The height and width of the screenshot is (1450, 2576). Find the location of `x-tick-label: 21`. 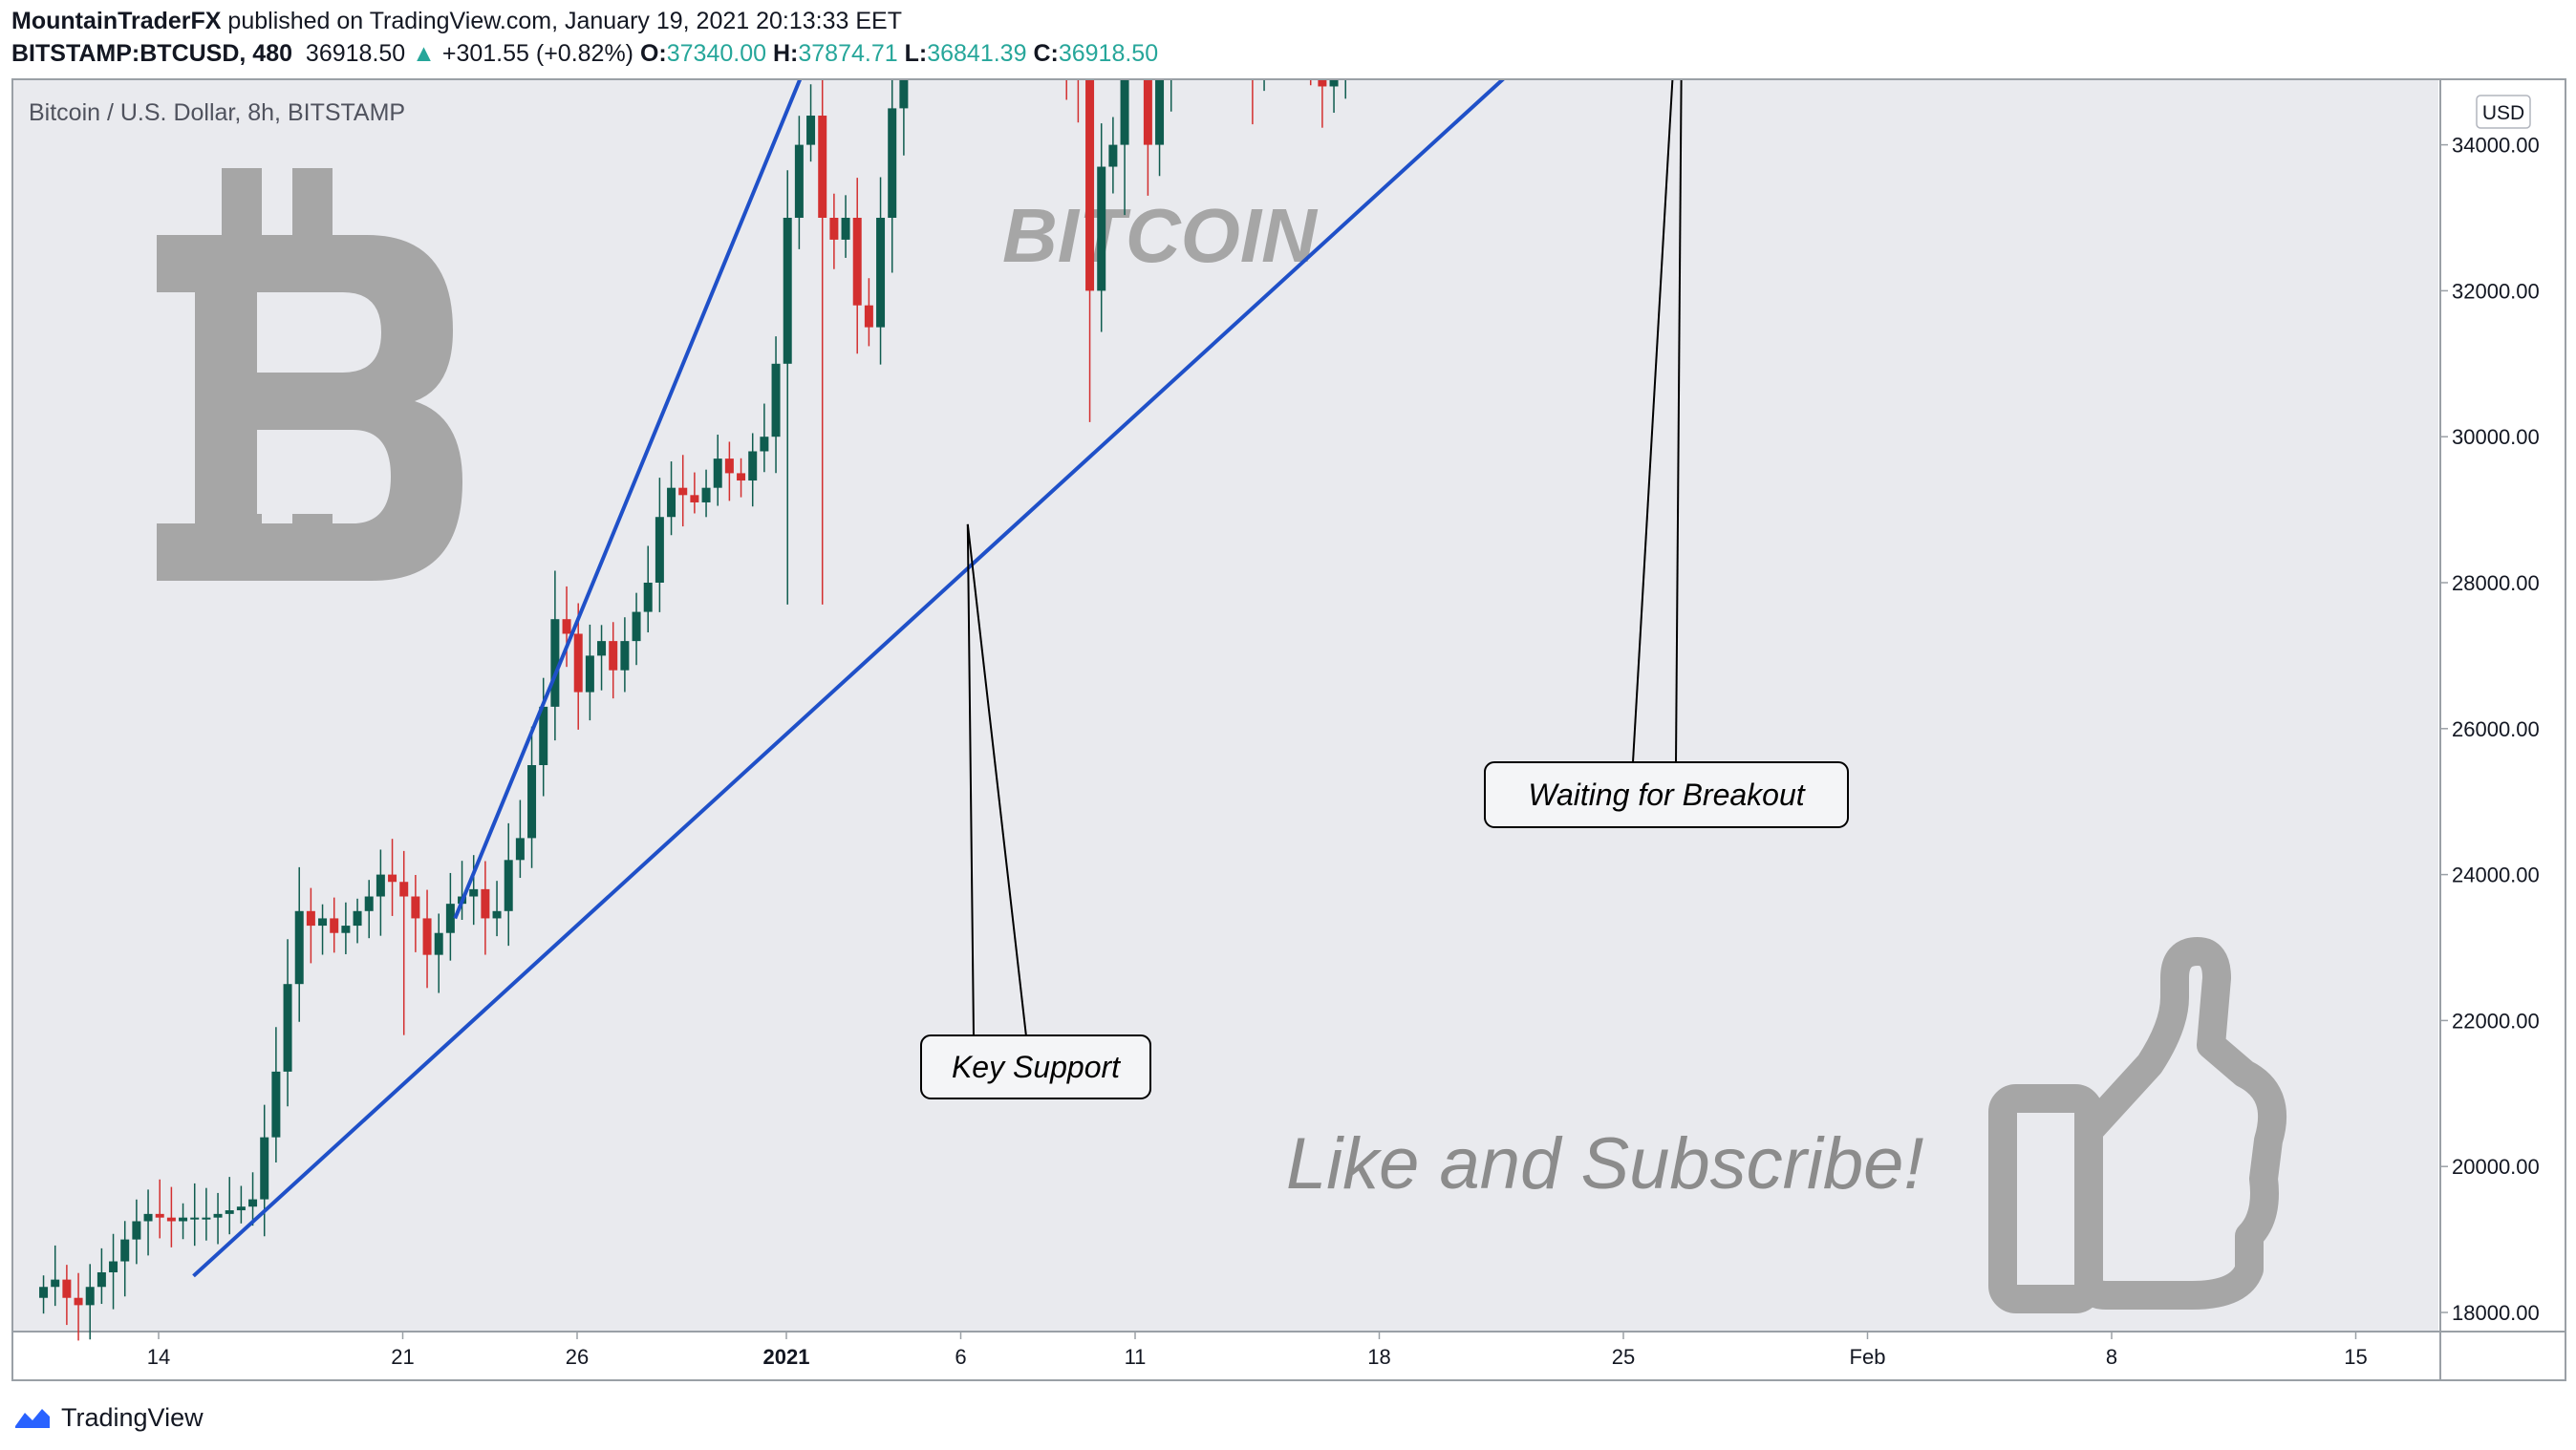

x-tick-label: 21 is located at coordinates (402, 1357).